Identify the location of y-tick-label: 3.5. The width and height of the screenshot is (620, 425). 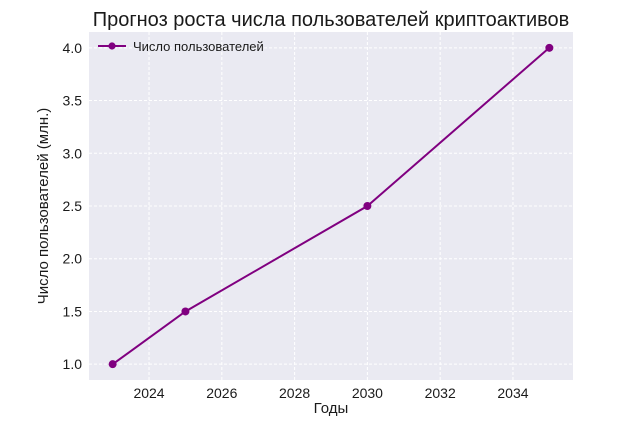
(73, 101).